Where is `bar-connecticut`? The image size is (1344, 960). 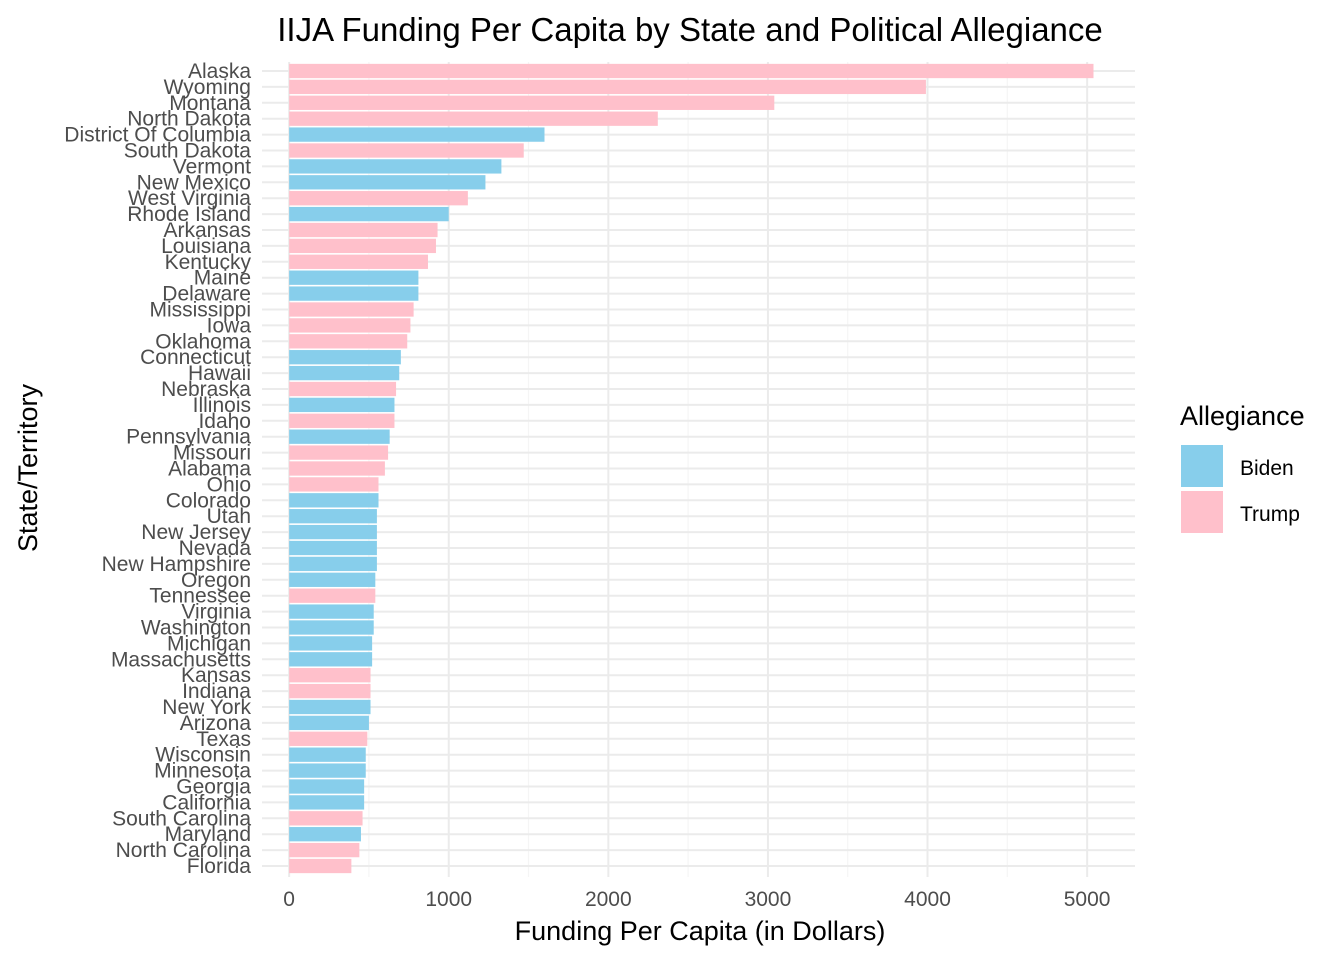
bar-connecticut is located at coordinates (345, 357).